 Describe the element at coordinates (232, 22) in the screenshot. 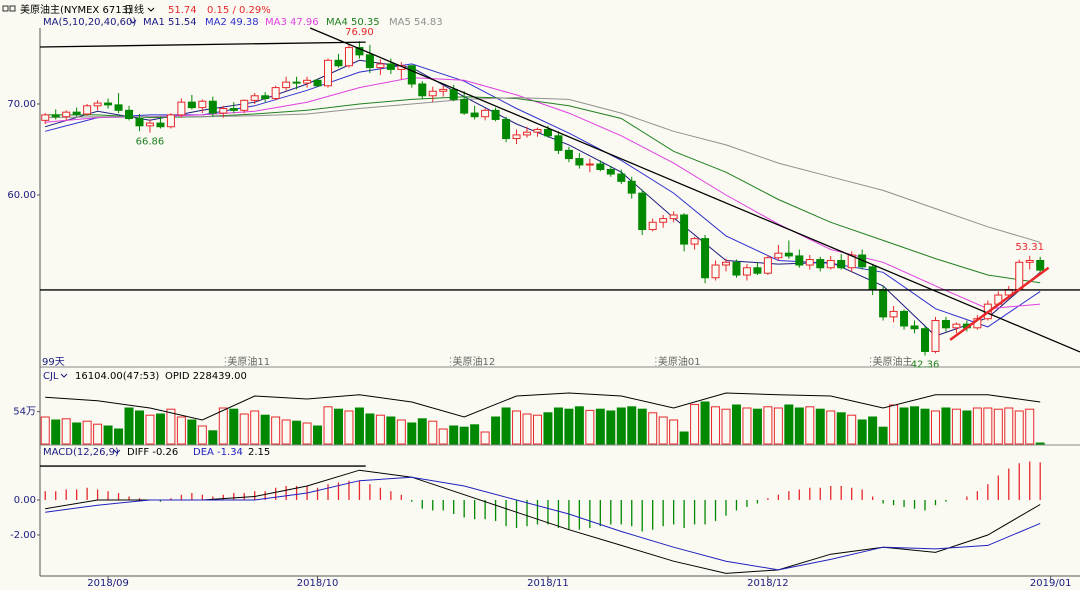

I see `legend-entry: MA2 49.38` at that location.